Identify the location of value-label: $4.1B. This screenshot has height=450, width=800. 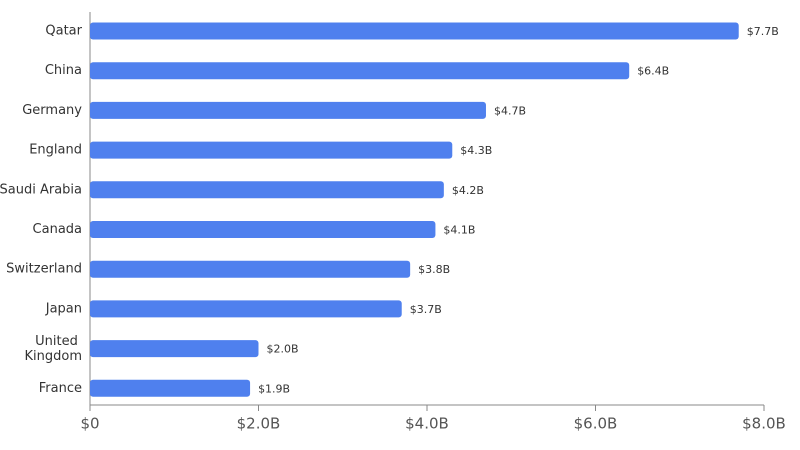
(459, 230).